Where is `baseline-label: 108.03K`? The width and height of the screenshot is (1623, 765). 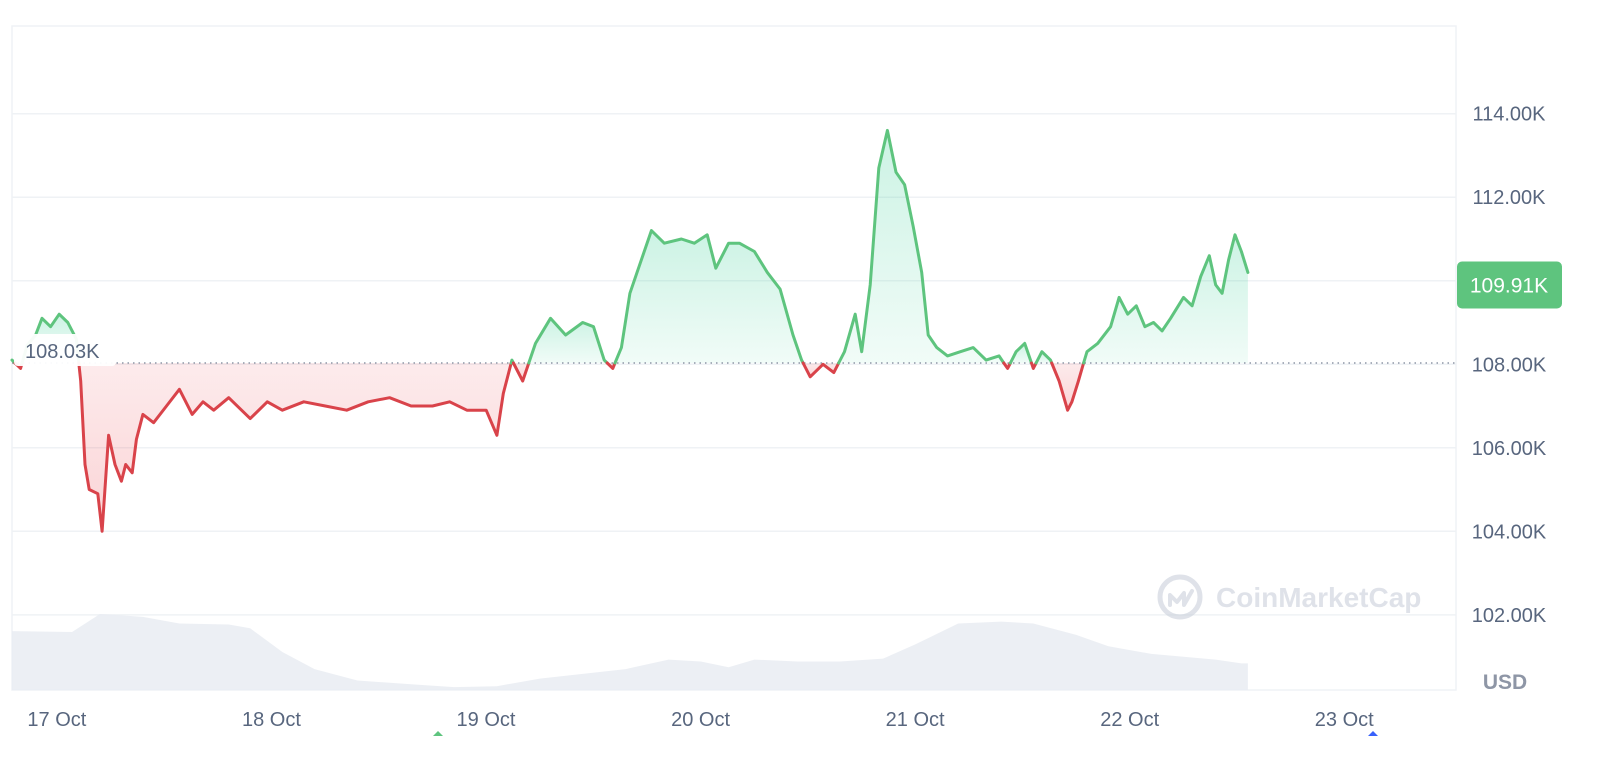
baseline-label: 108.03K is located at coordinates (65, 350).